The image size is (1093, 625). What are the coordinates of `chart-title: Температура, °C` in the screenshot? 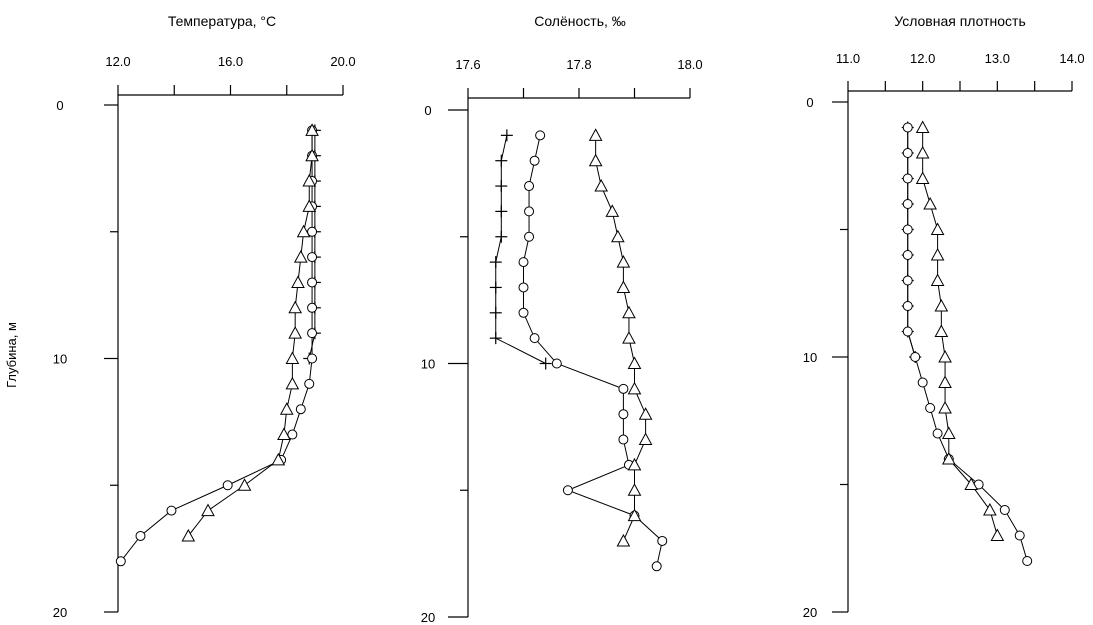 It's located at (222, 21).